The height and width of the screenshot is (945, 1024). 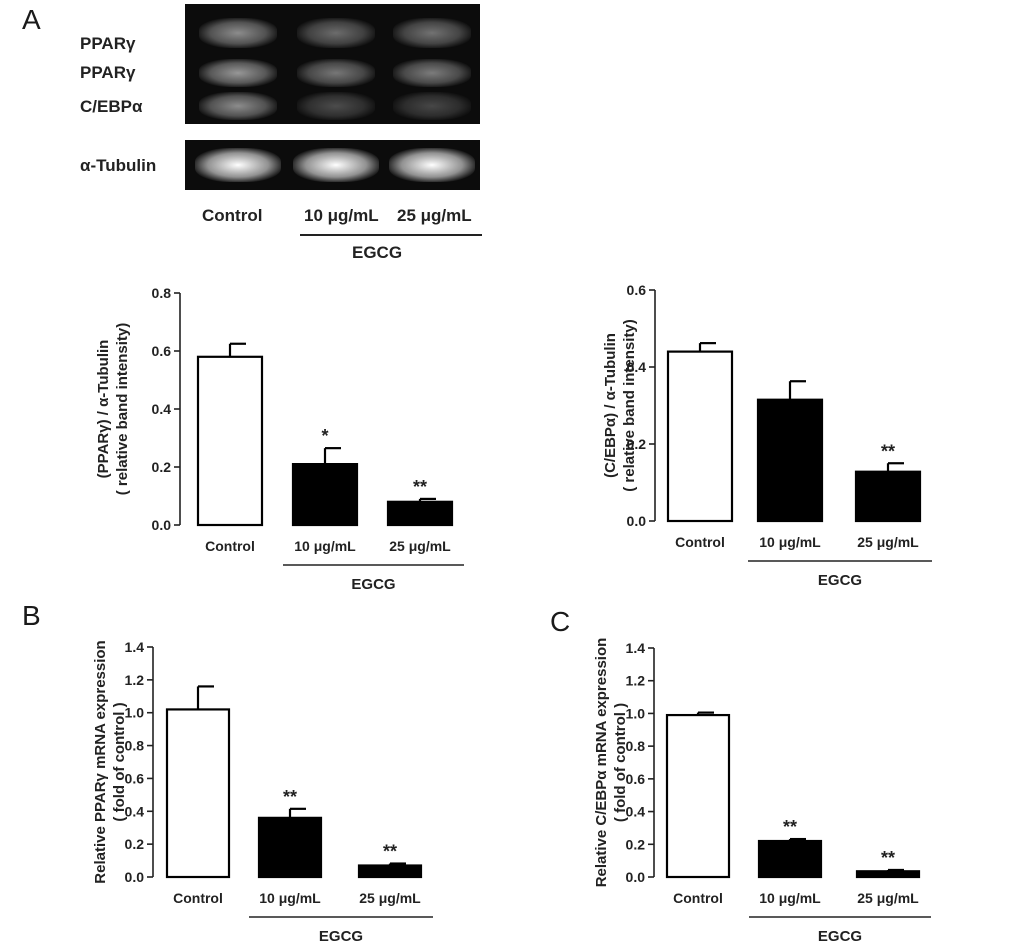 What do you see at coordinates (31, 615) in the screenshot?
I see `panel-label-b: B` at bounding box center [31, 615].